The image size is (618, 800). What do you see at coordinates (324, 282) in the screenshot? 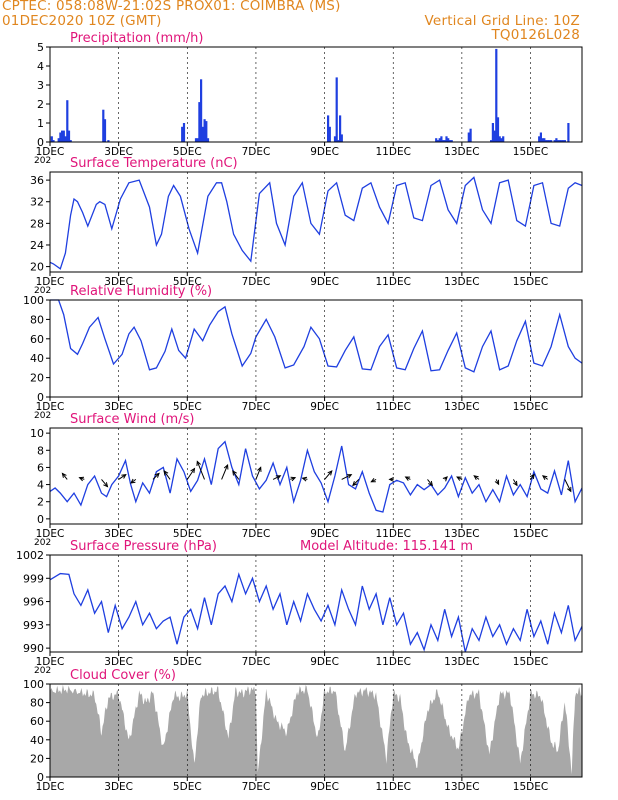
I see `temp-xtick-label: 9DEC` at bounding box center [324, 282].